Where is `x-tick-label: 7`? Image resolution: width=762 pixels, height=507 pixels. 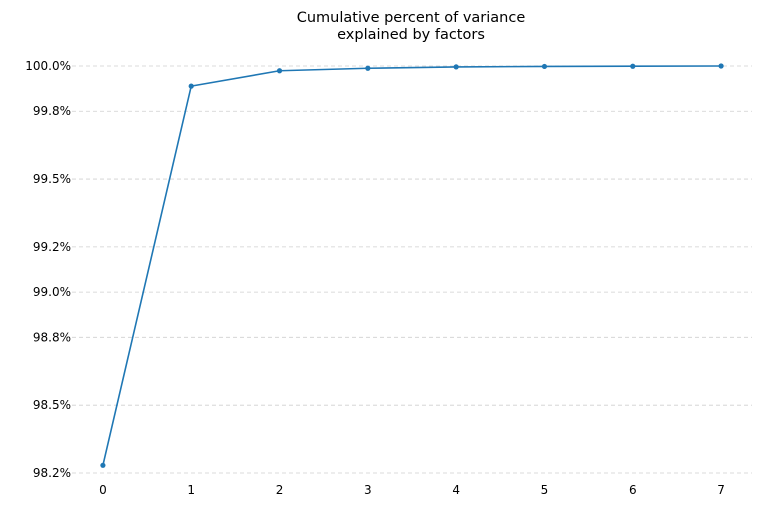
x-tick-label: 7 is located at coordinates (721, 490).